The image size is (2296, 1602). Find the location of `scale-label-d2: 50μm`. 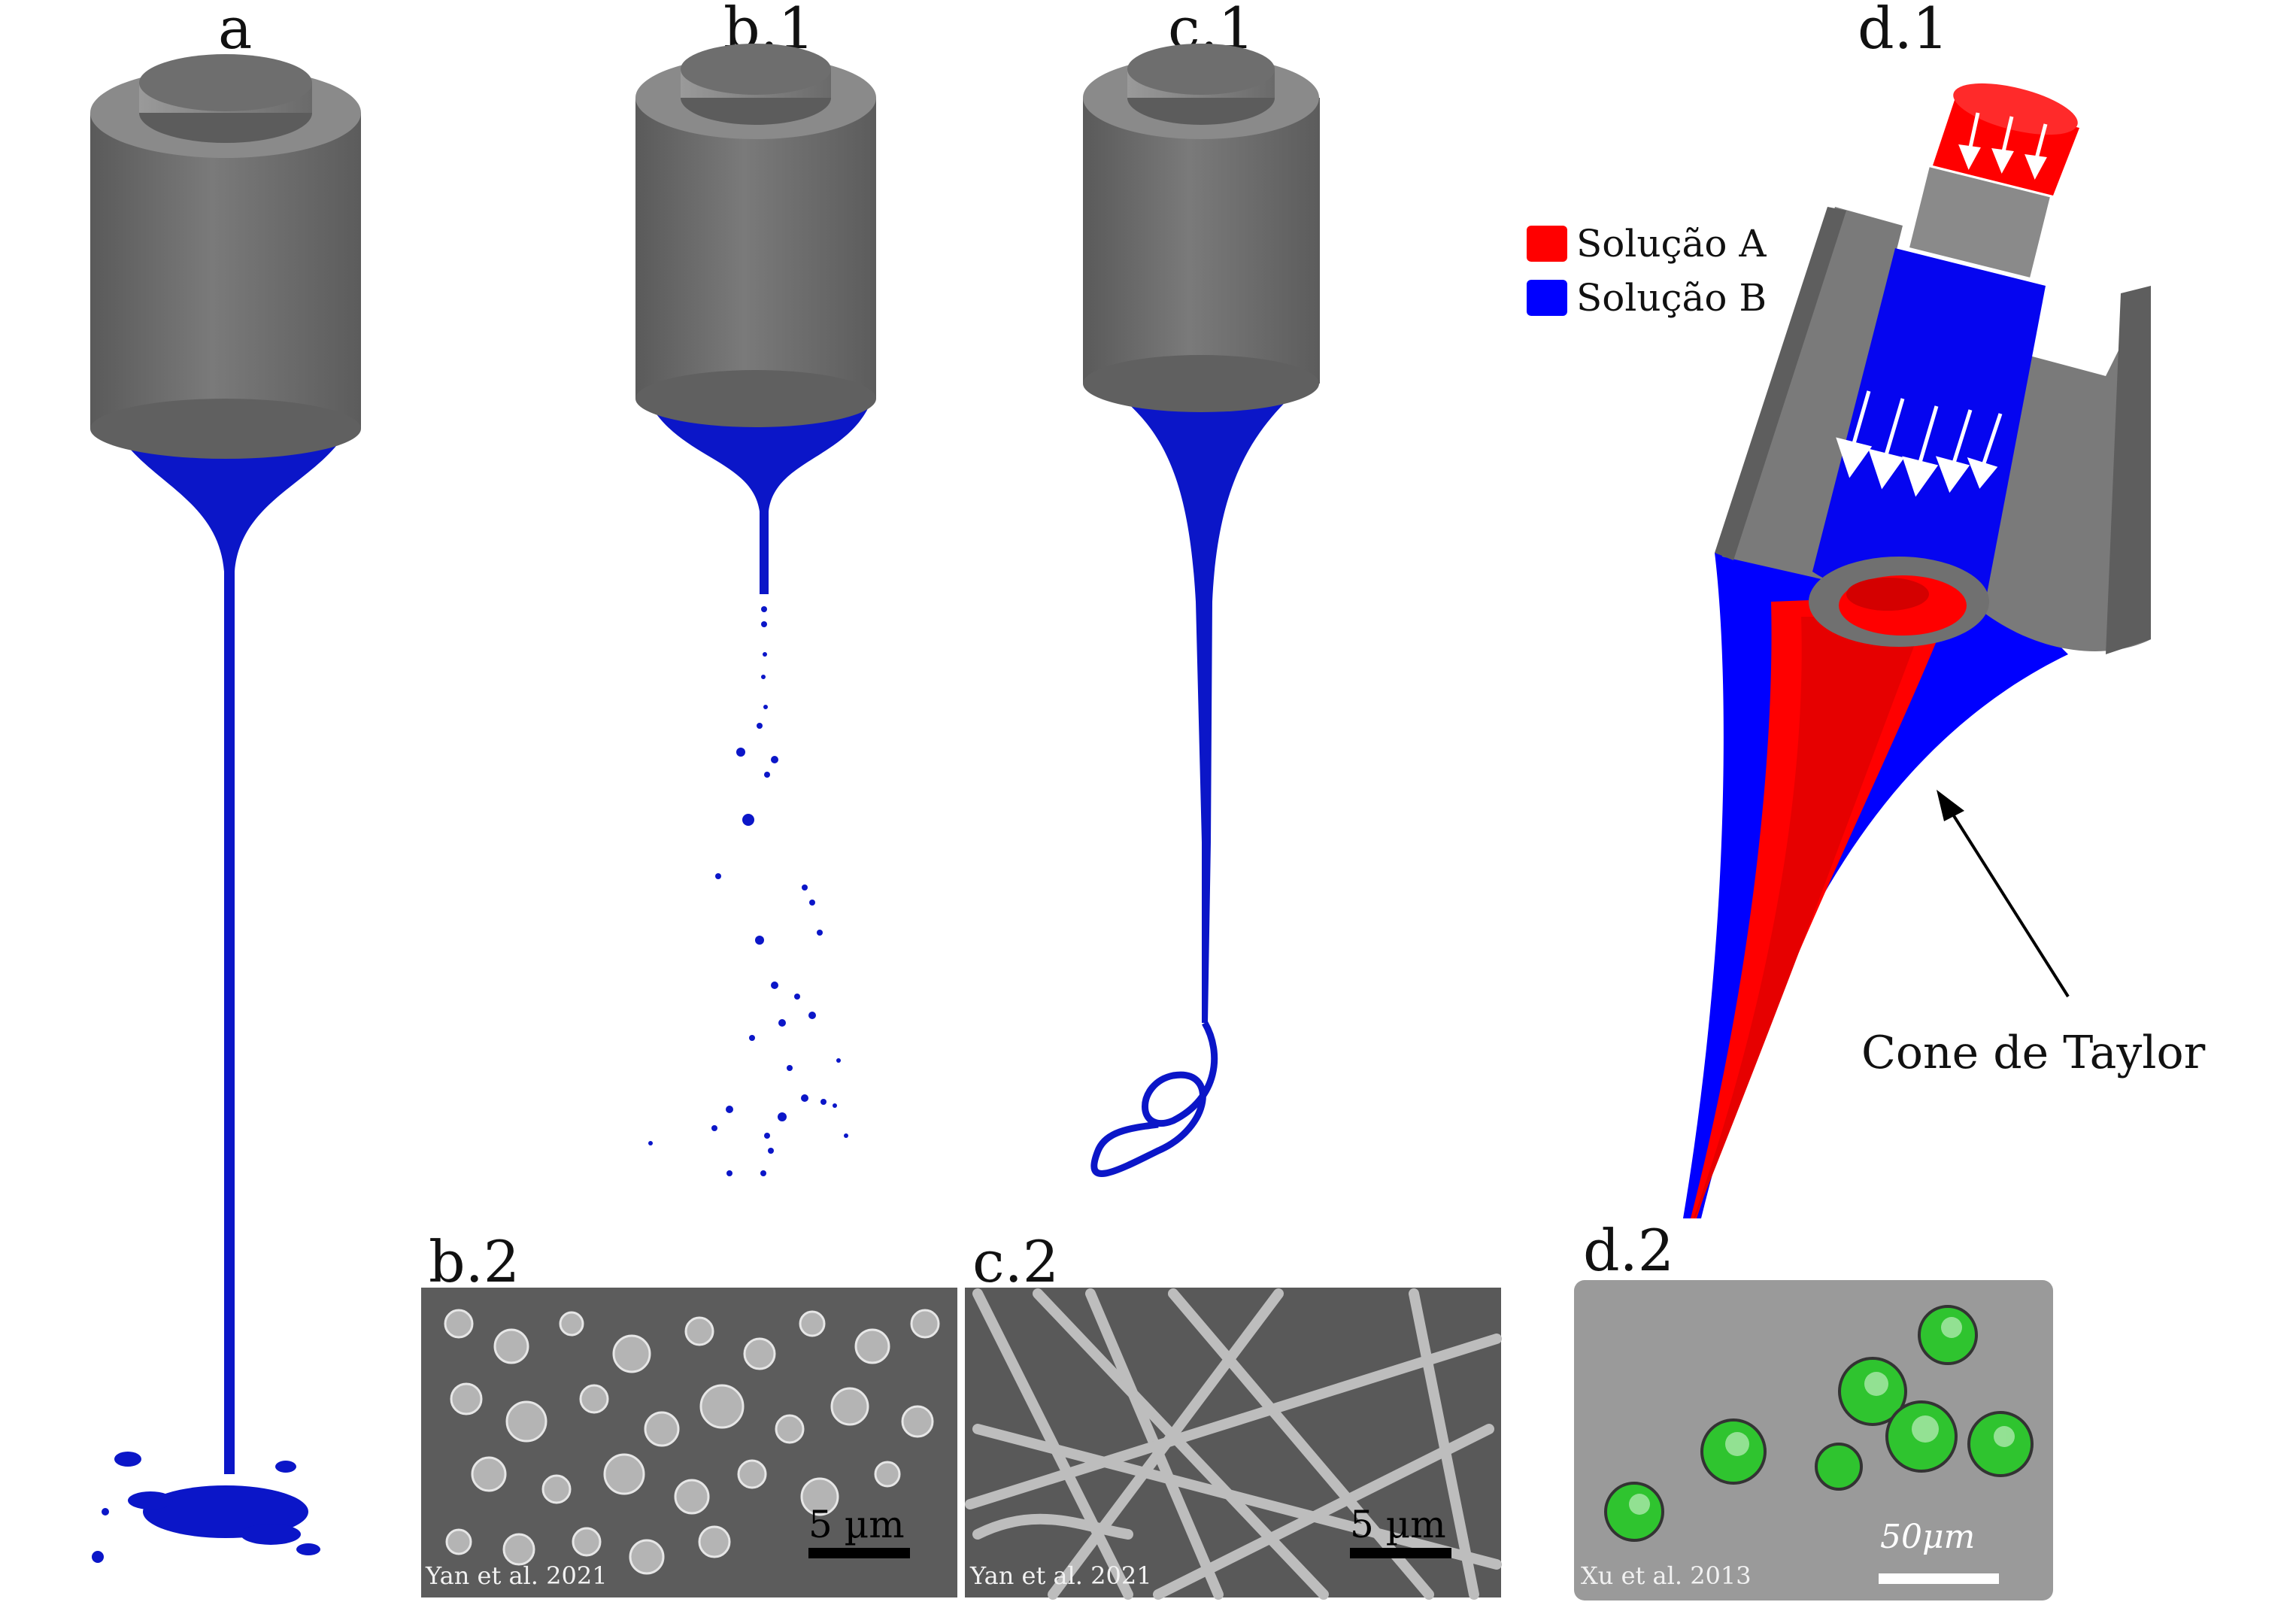

scale-label-d2: 50μm is located at coordinates (1928, 1537).